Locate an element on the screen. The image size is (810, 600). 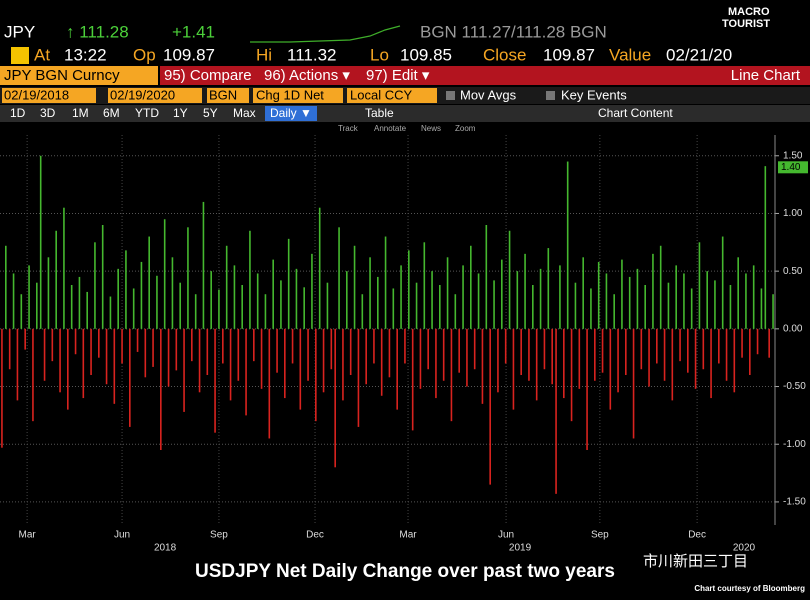
field-label: Close is located at coordinates (504, 54).